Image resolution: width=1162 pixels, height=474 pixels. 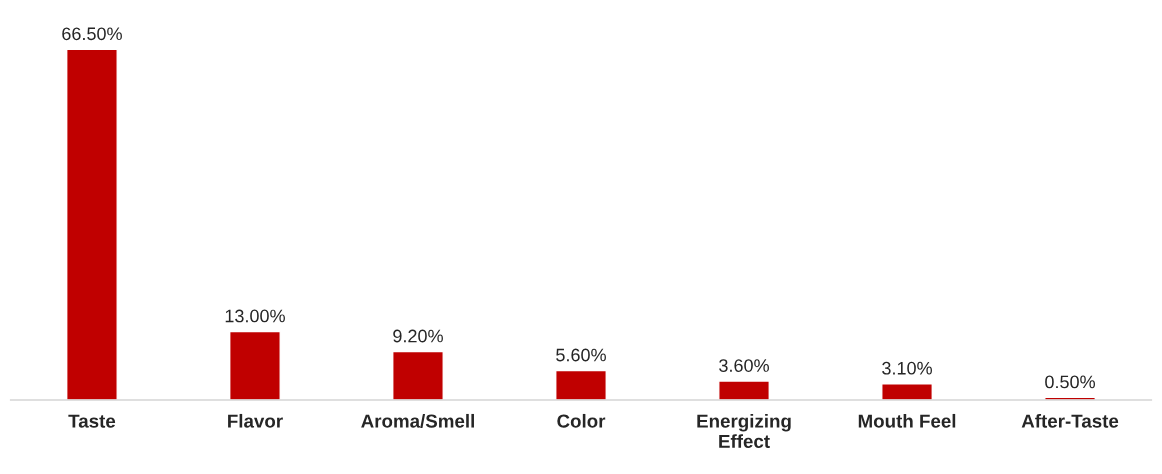 I want to click on x-tick-label: Flavor, so click(x=255, y=420).